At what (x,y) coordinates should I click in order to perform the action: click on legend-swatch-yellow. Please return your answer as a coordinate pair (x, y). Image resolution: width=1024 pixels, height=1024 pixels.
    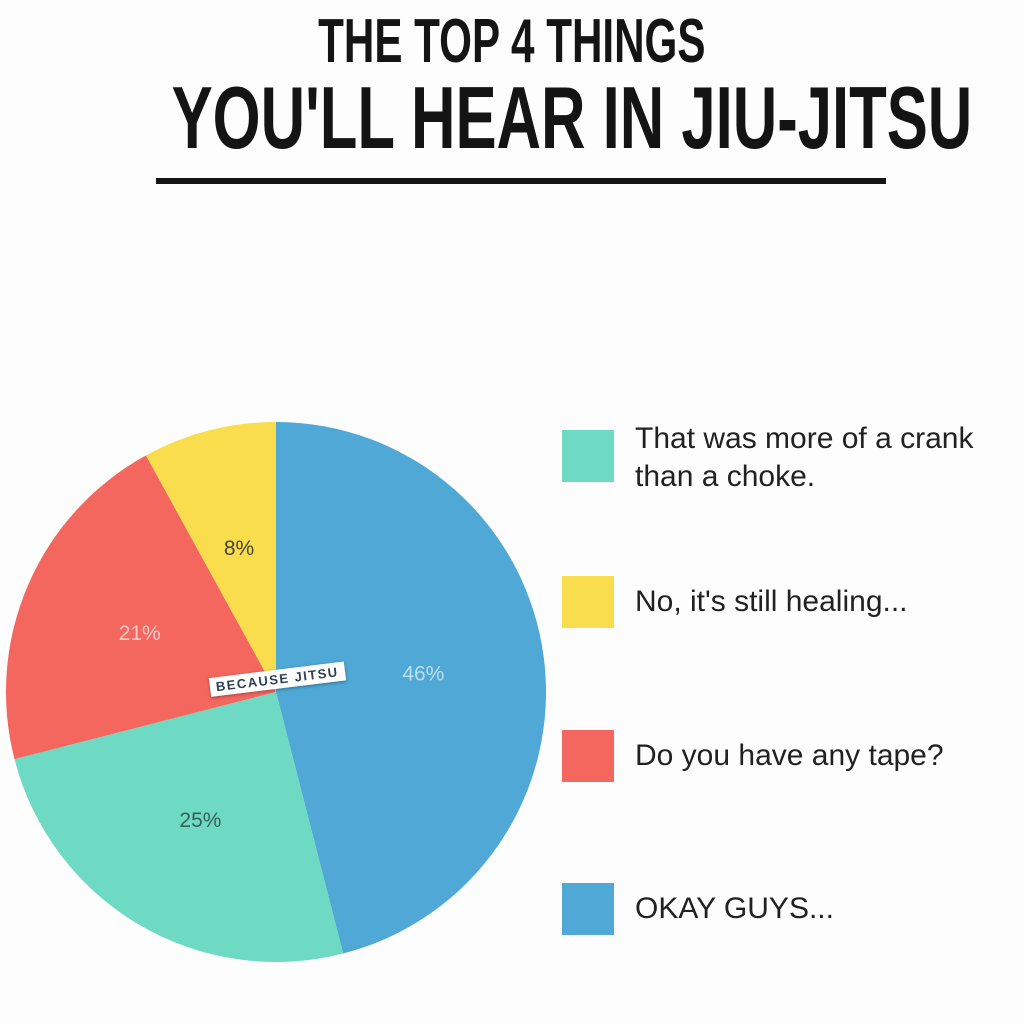
    Looking at the image, I should click on (588, 601).